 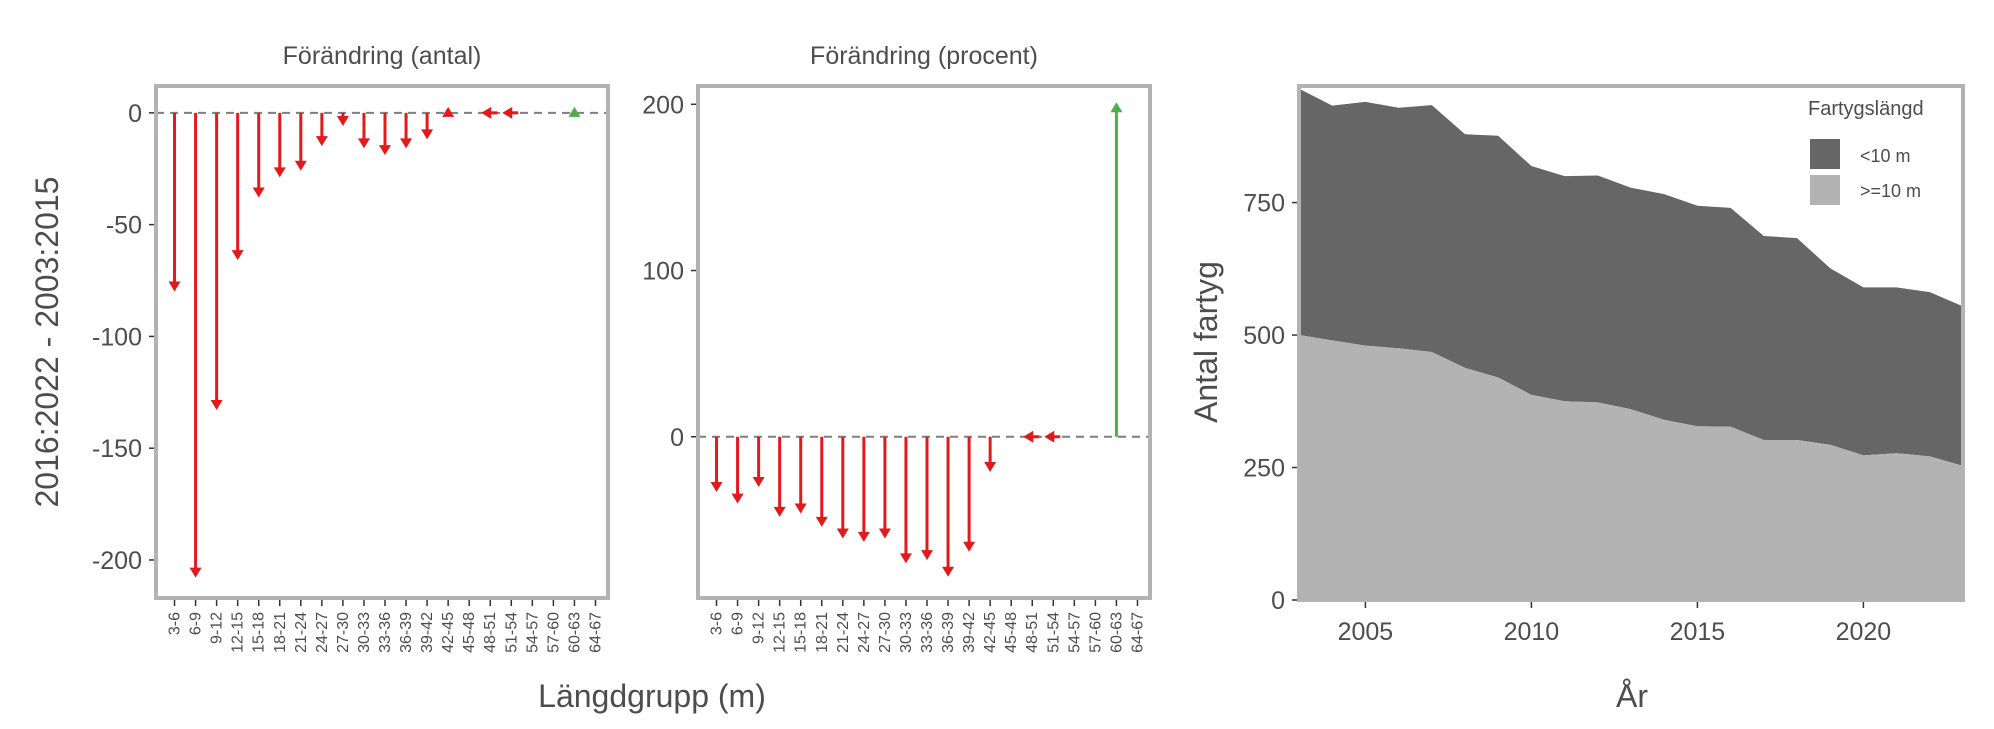 What do you see at coordinates (663, 105) in the screenshot?
I see `y-tick-label: 200` at bounding box center [663, 105].